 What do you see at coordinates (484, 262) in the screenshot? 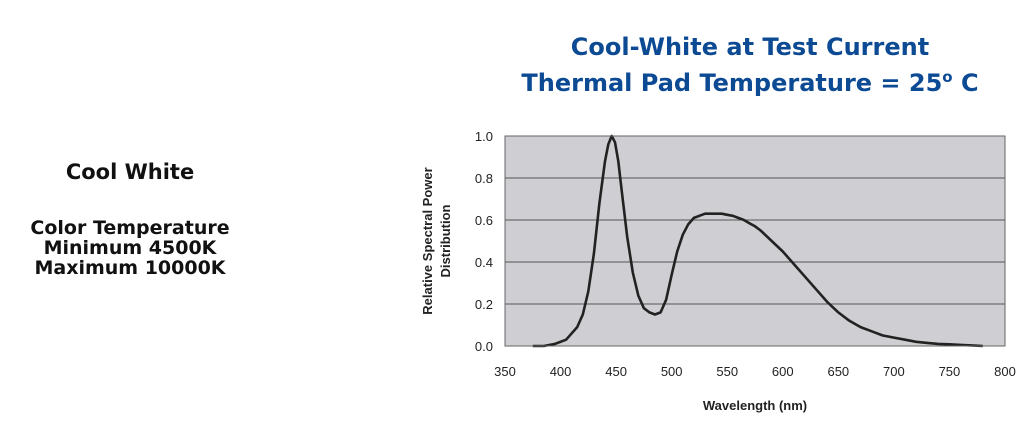
I see `y-tick-label: 0.4` at bounding box center [484, 262].